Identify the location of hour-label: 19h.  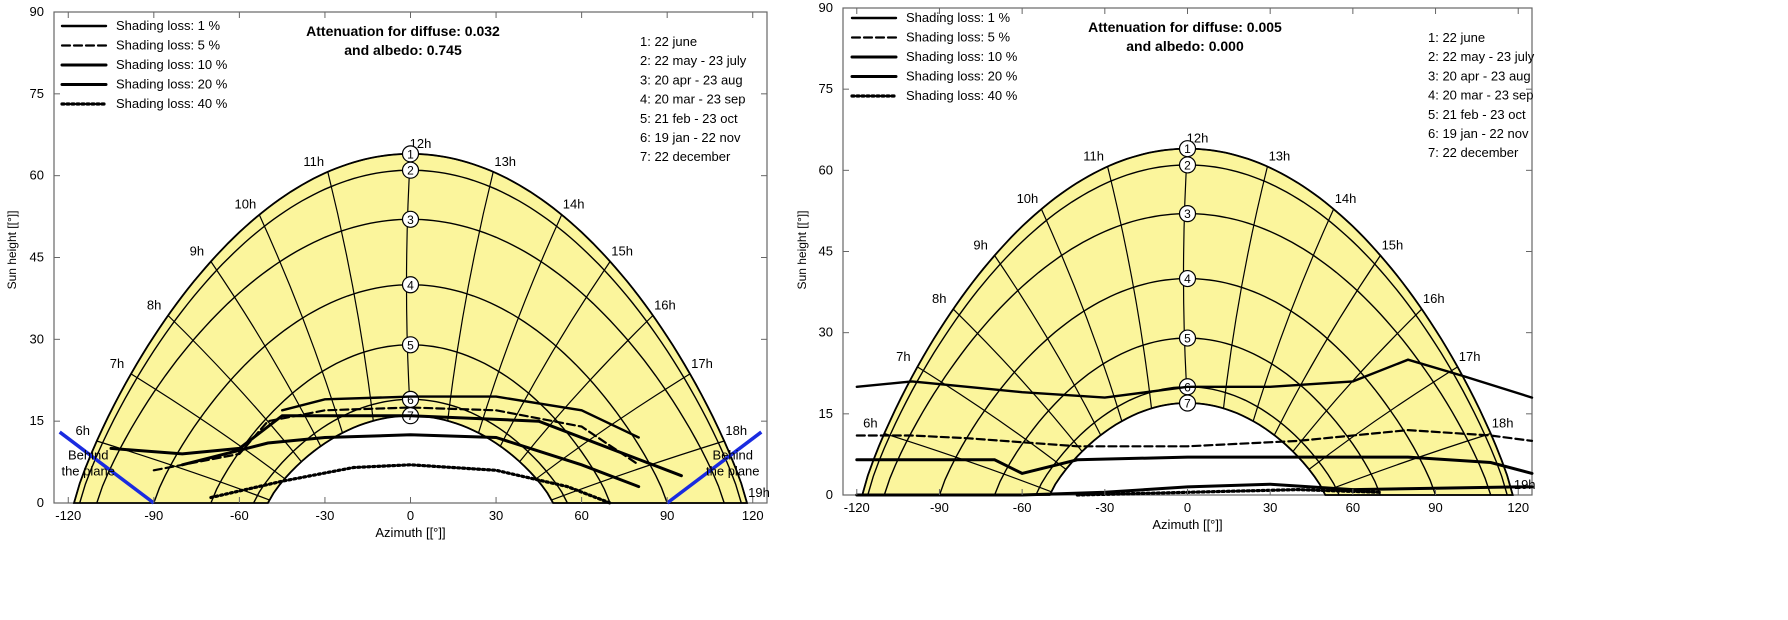
(759, 492).